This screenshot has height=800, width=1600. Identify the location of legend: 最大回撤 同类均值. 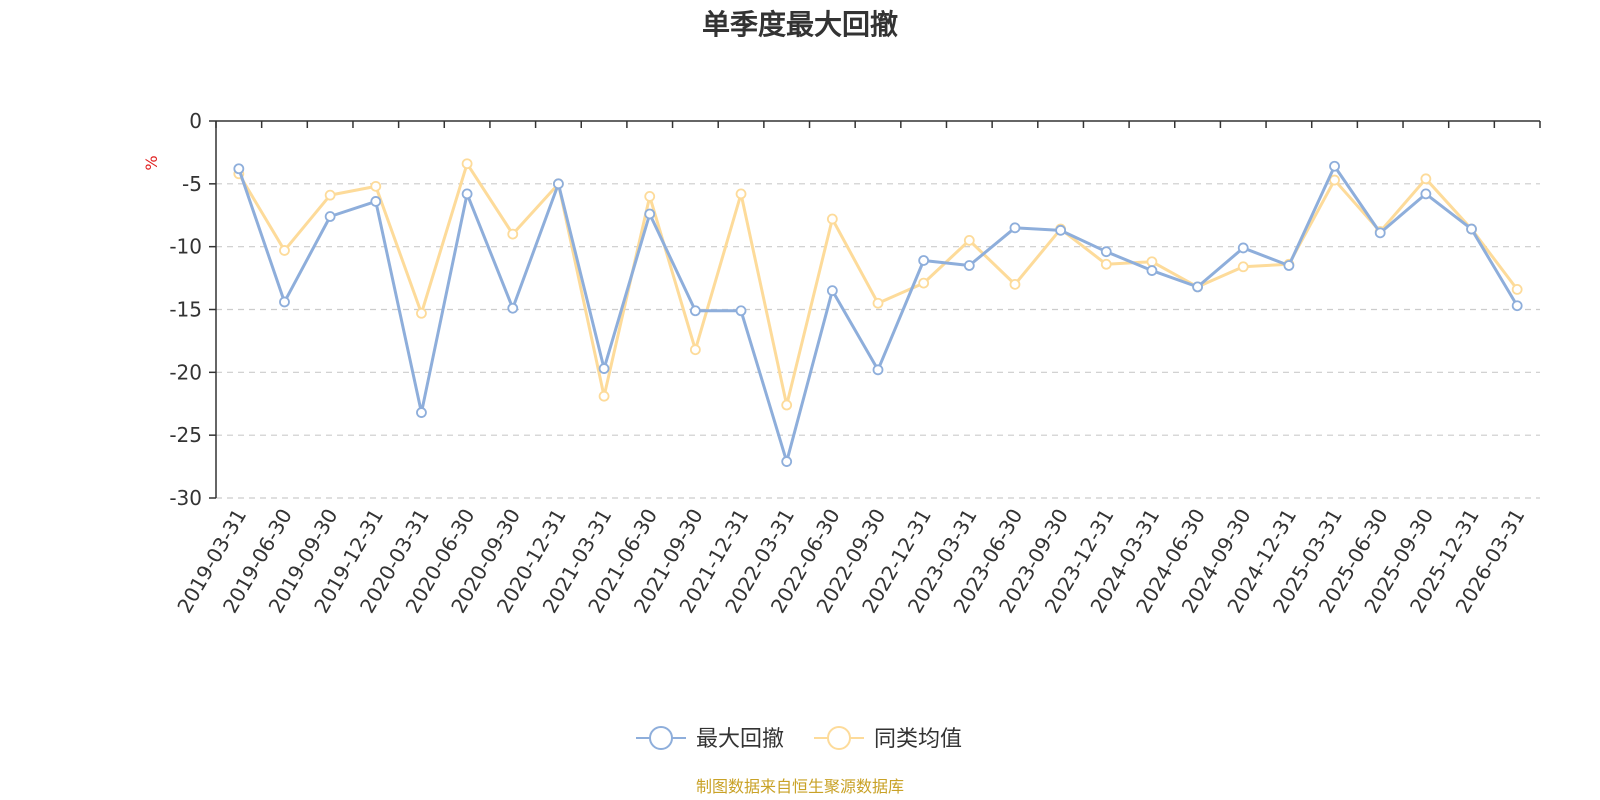
(799, 739).